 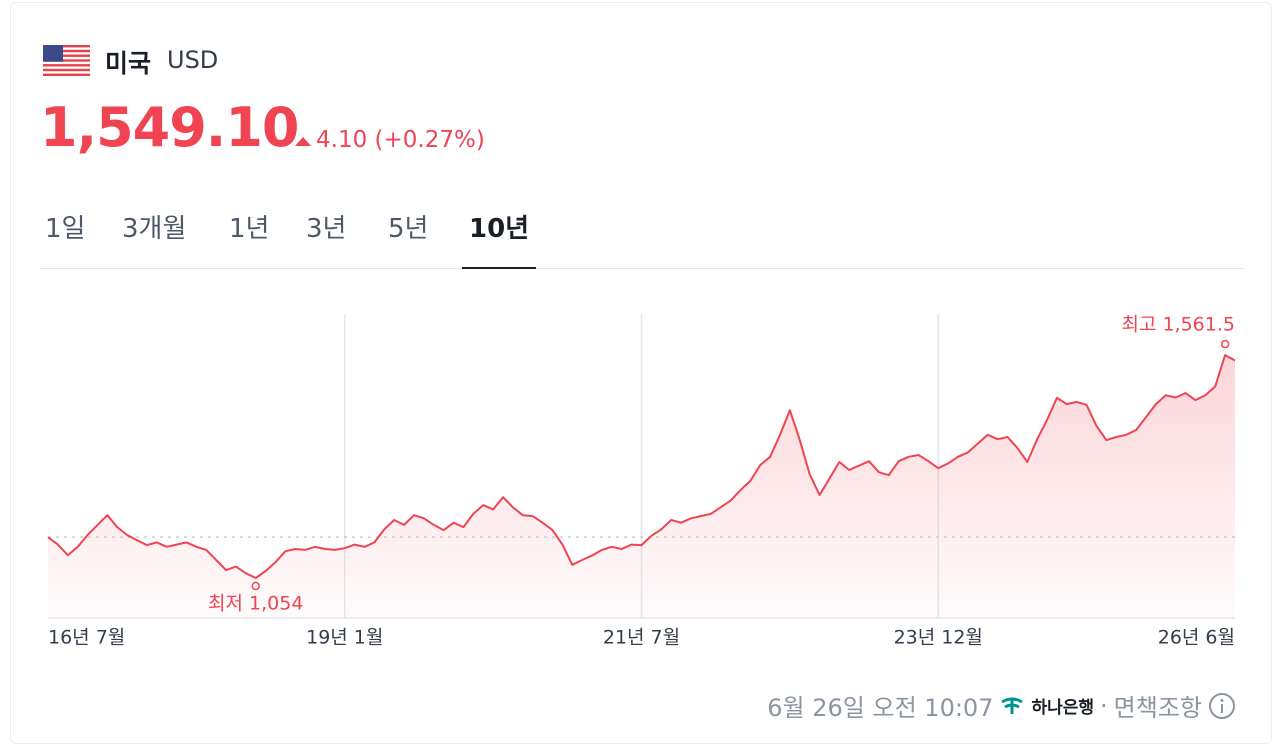 I want to click on period-tab: 10년, so click(x=499, y=238).